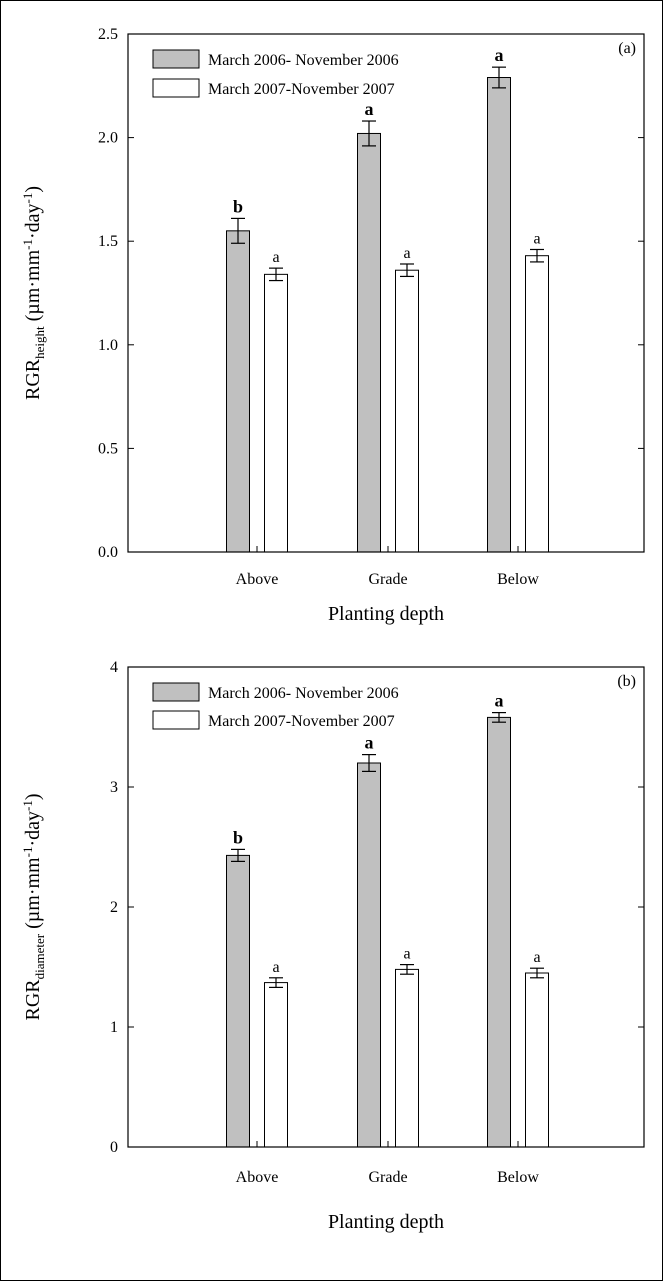 The height and width of the screenshot is (1281, 663). What do you see at coordinates (108, 138) in the screenshot?
I see `panel-a-y-tick-label: 2.0` at bounding box center [108, 138].